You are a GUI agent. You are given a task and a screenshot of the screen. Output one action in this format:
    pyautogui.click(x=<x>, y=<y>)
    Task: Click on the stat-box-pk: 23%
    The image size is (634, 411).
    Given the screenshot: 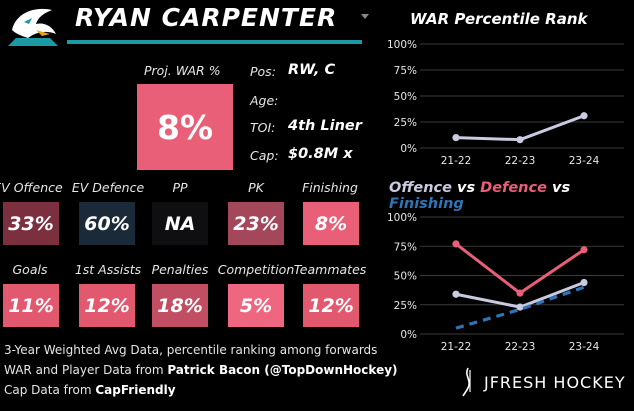 What is the action you would take?
    pyautogui.click(x=256, y=223)
    